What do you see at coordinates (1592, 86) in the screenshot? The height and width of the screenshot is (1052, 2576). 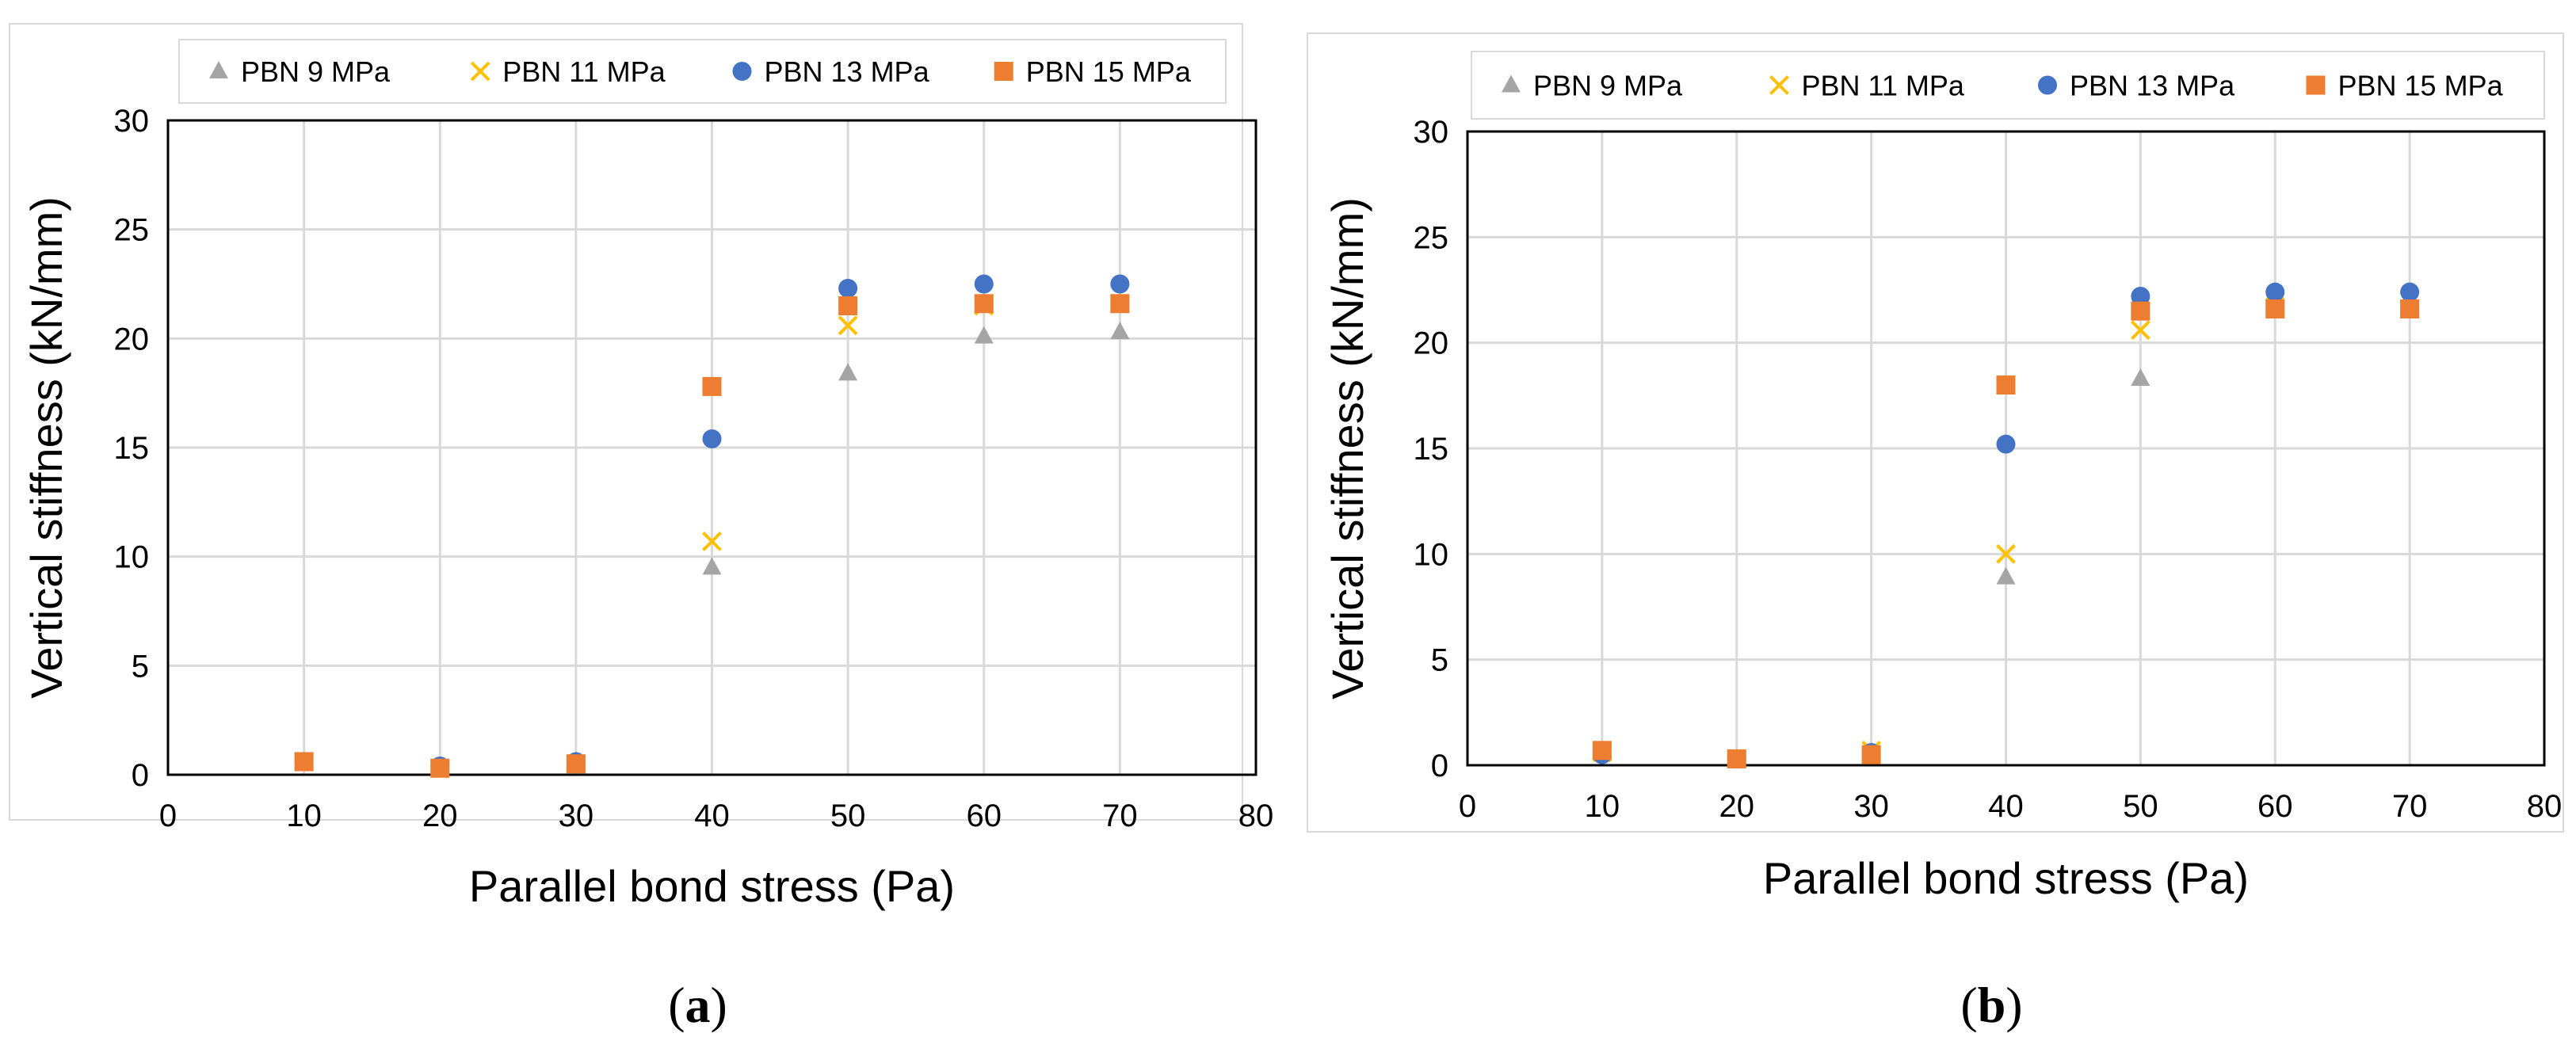 I see `legend-entry: PBN 9 MPa` at bounding box center [1592, 86].